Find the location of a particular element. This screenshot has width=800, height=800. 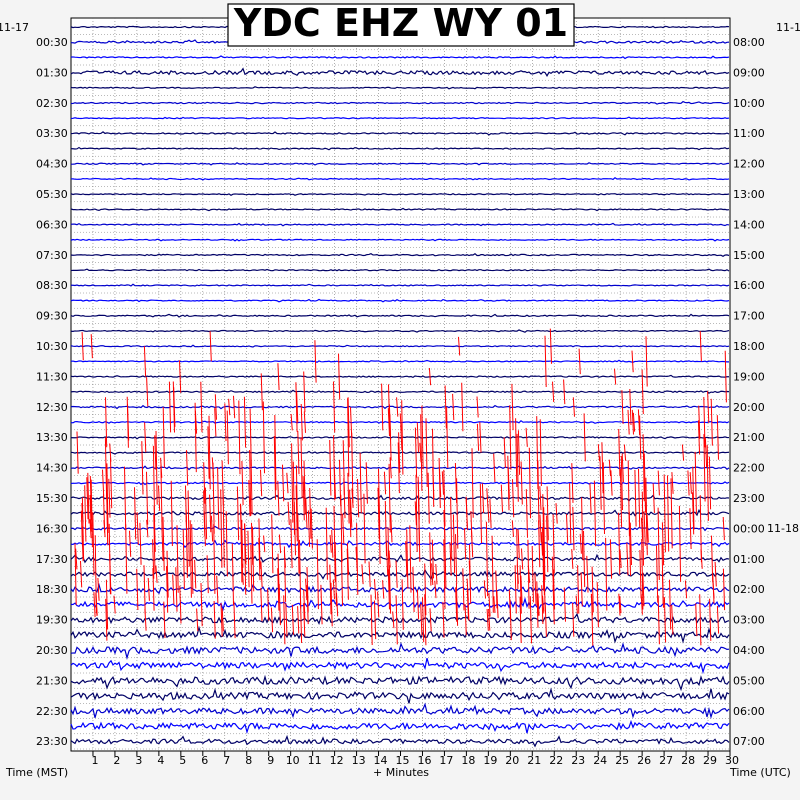

left-time-label: 01:30 is located at coordinates (52, 72).